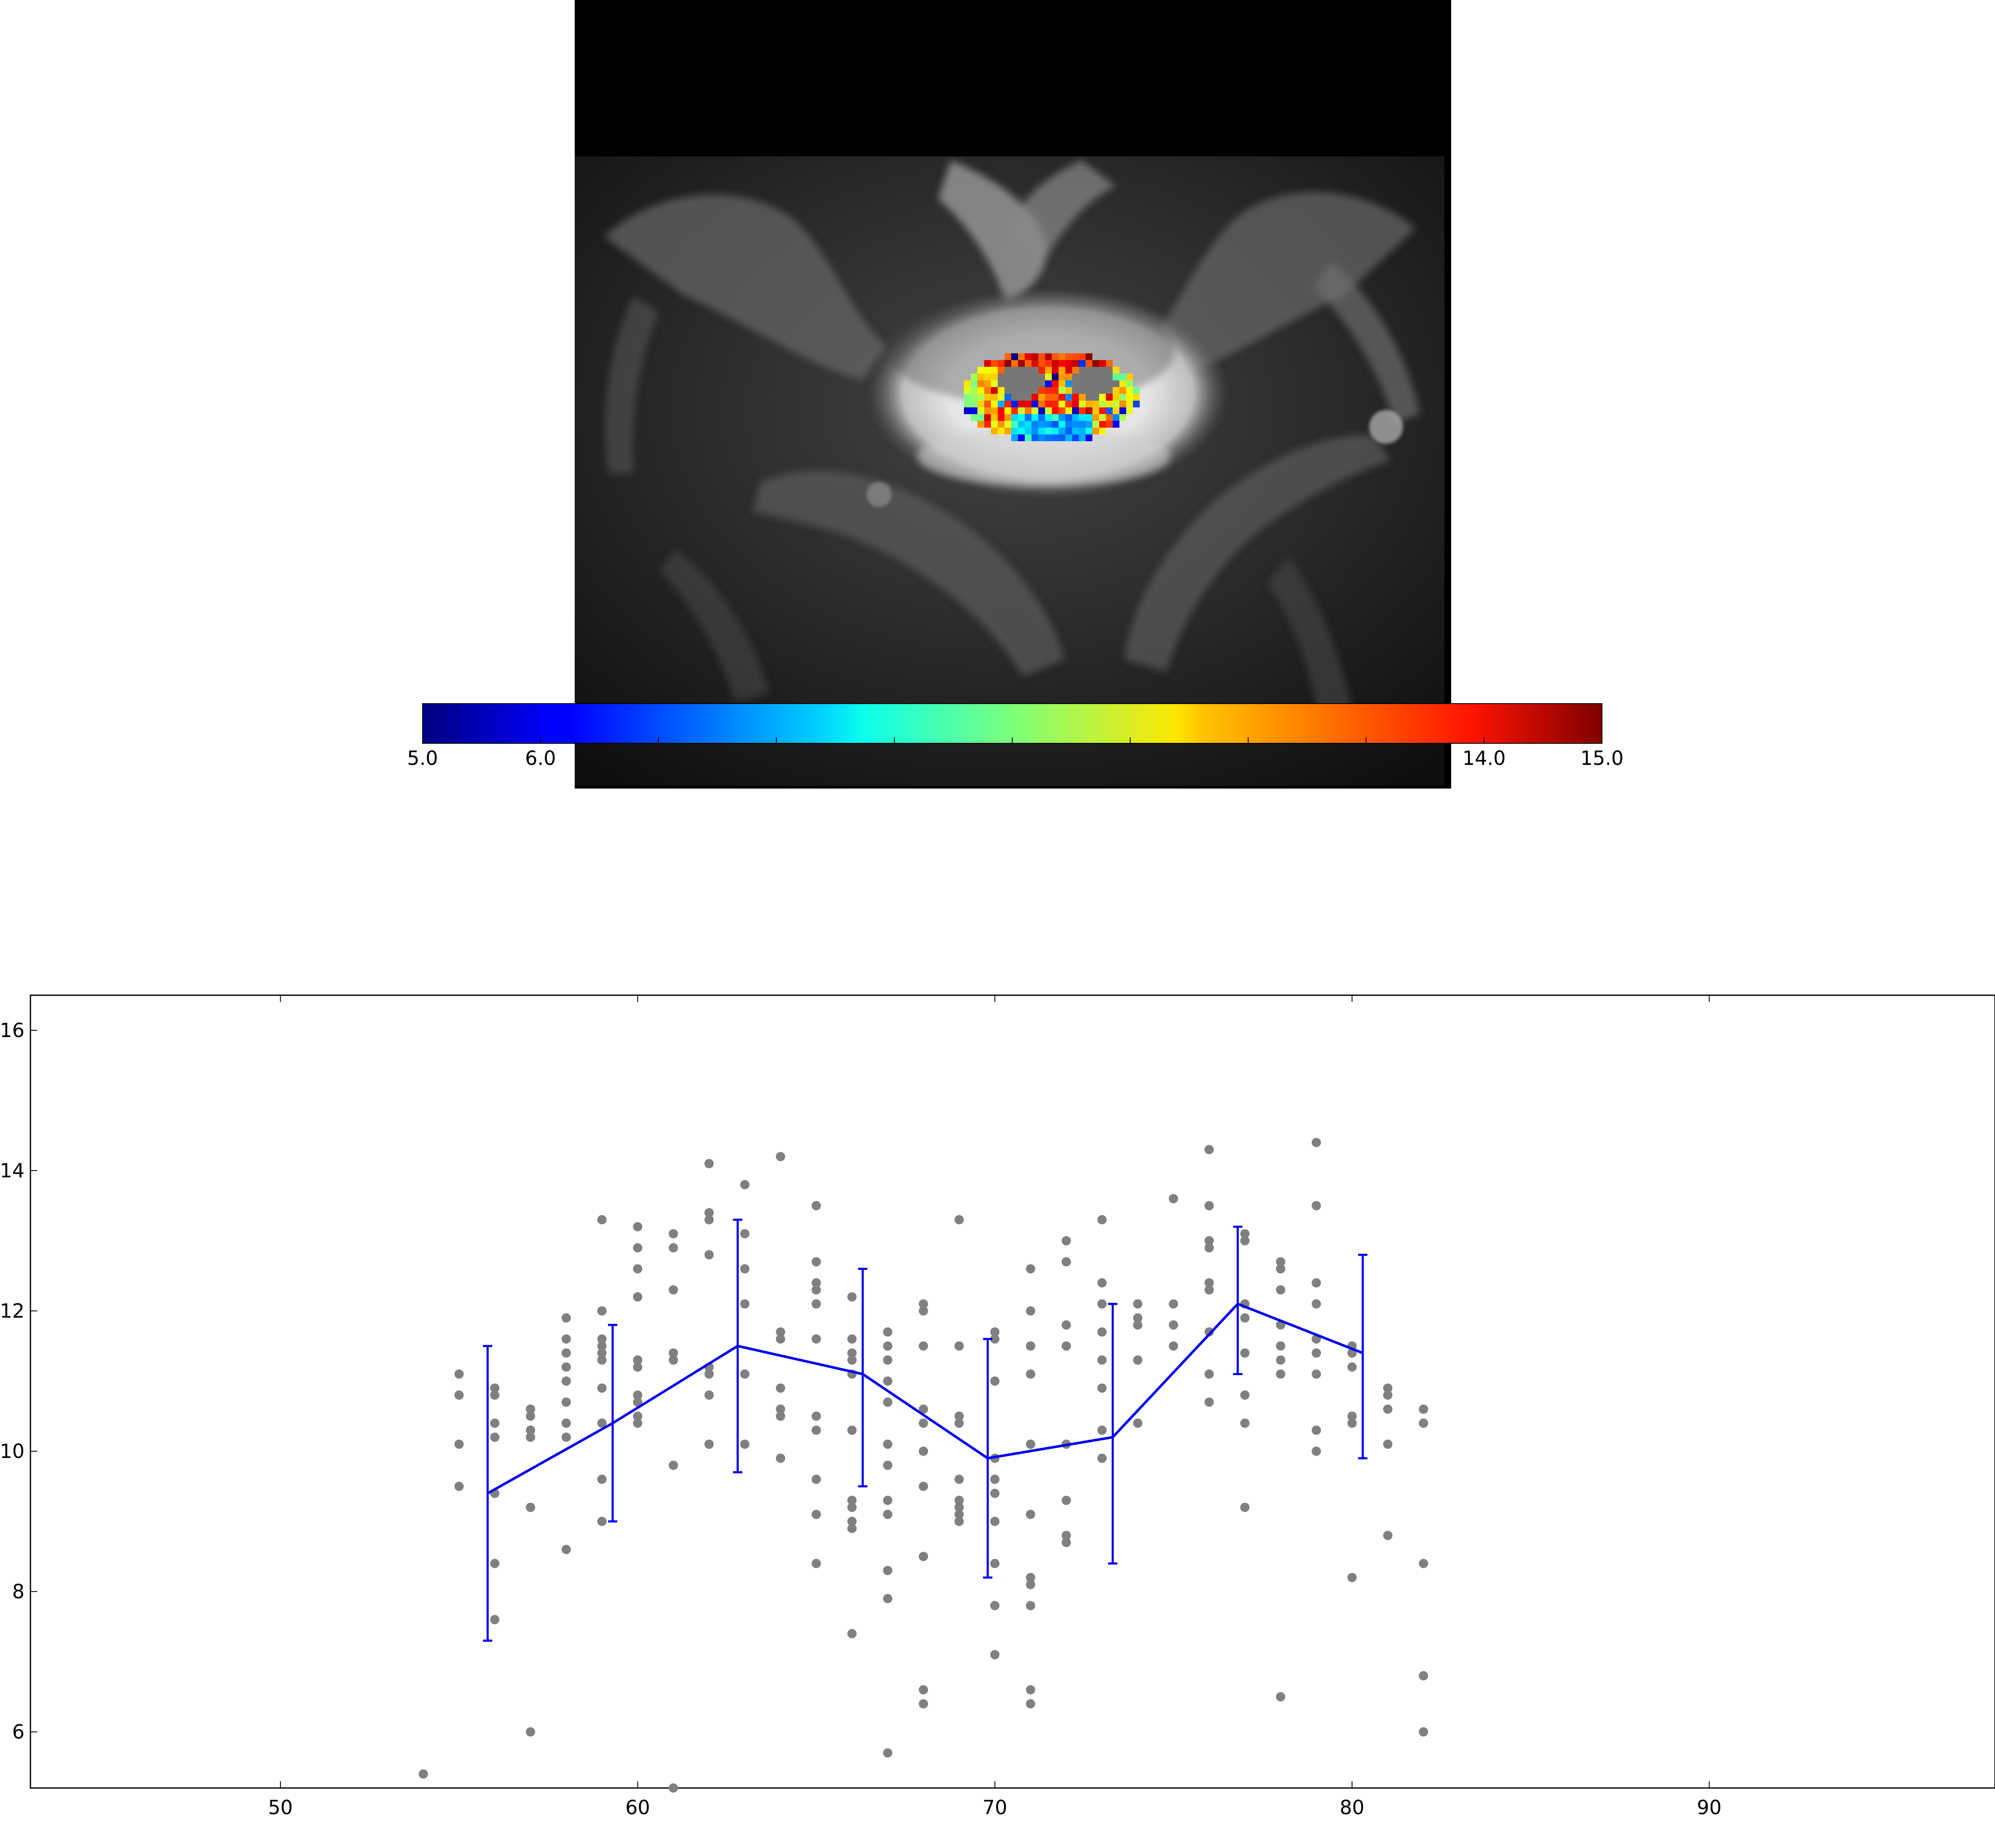  I want to click on colorbar: 5.0 6.0 14.0 15.0, so click(1015, 737).